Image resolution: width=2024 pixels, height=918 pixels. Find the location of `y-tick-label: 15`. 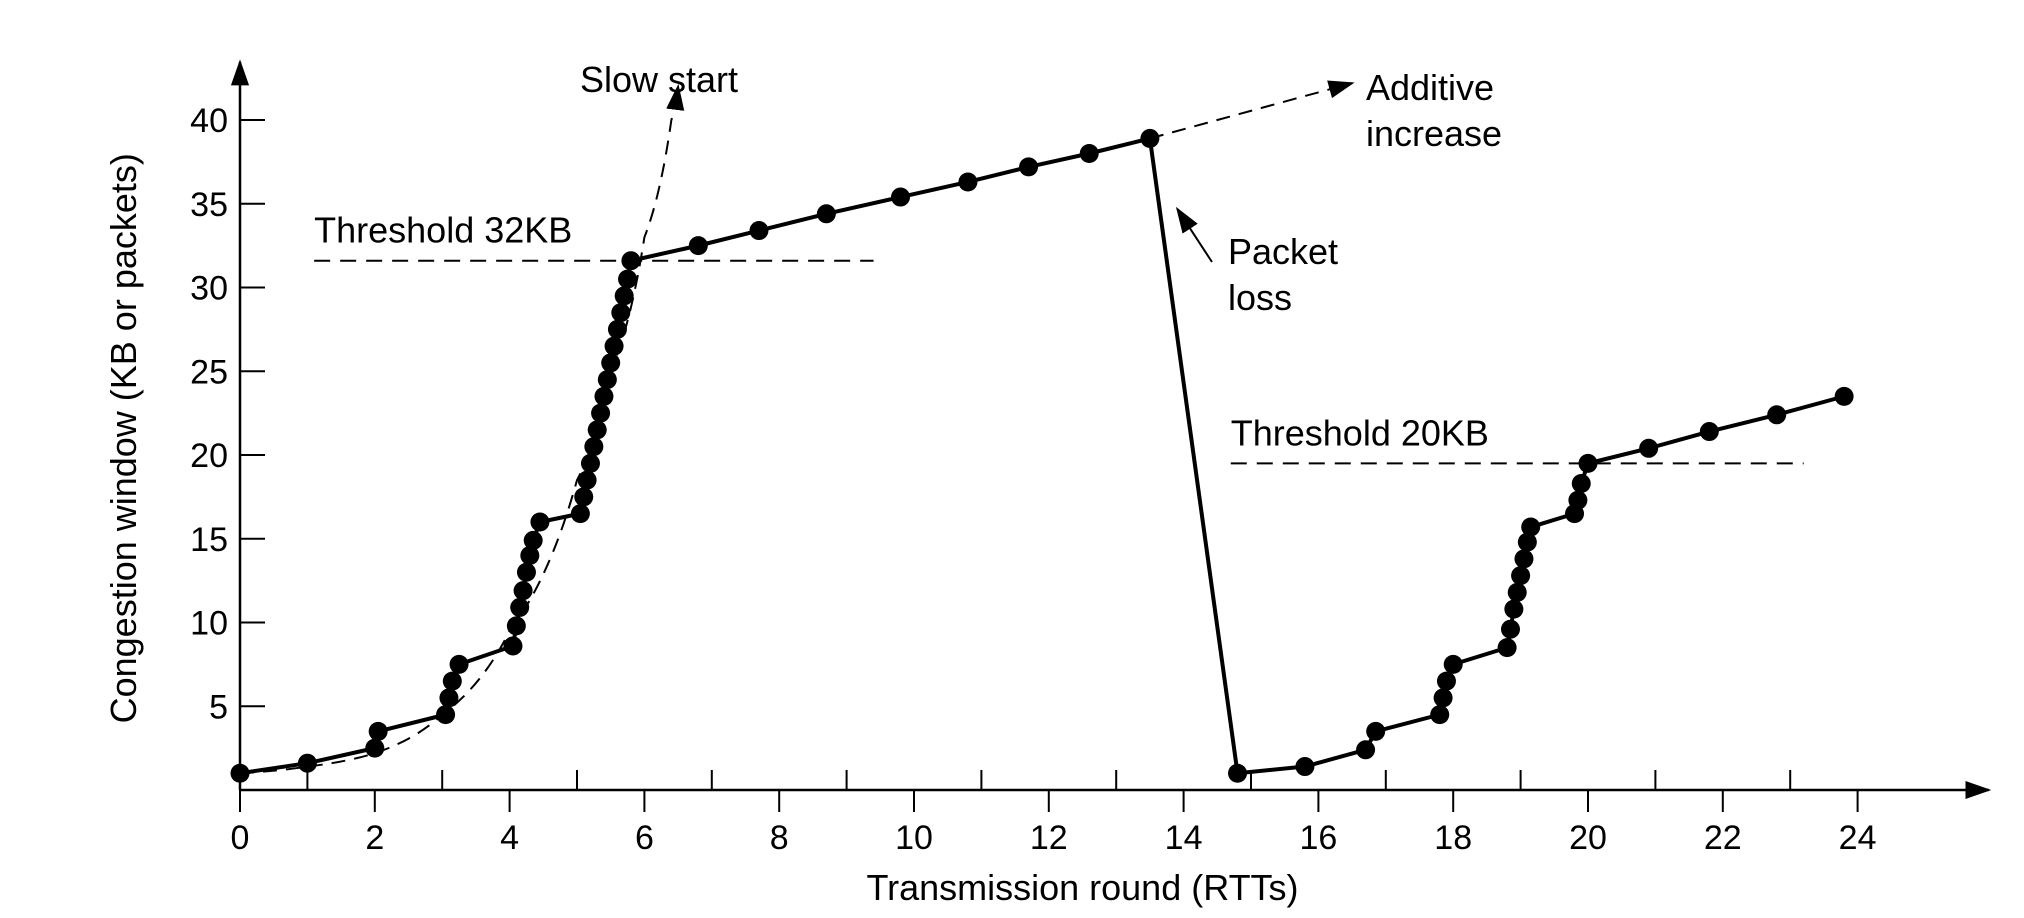

y-tick-label: 15 is located at coordinates (209, 540).